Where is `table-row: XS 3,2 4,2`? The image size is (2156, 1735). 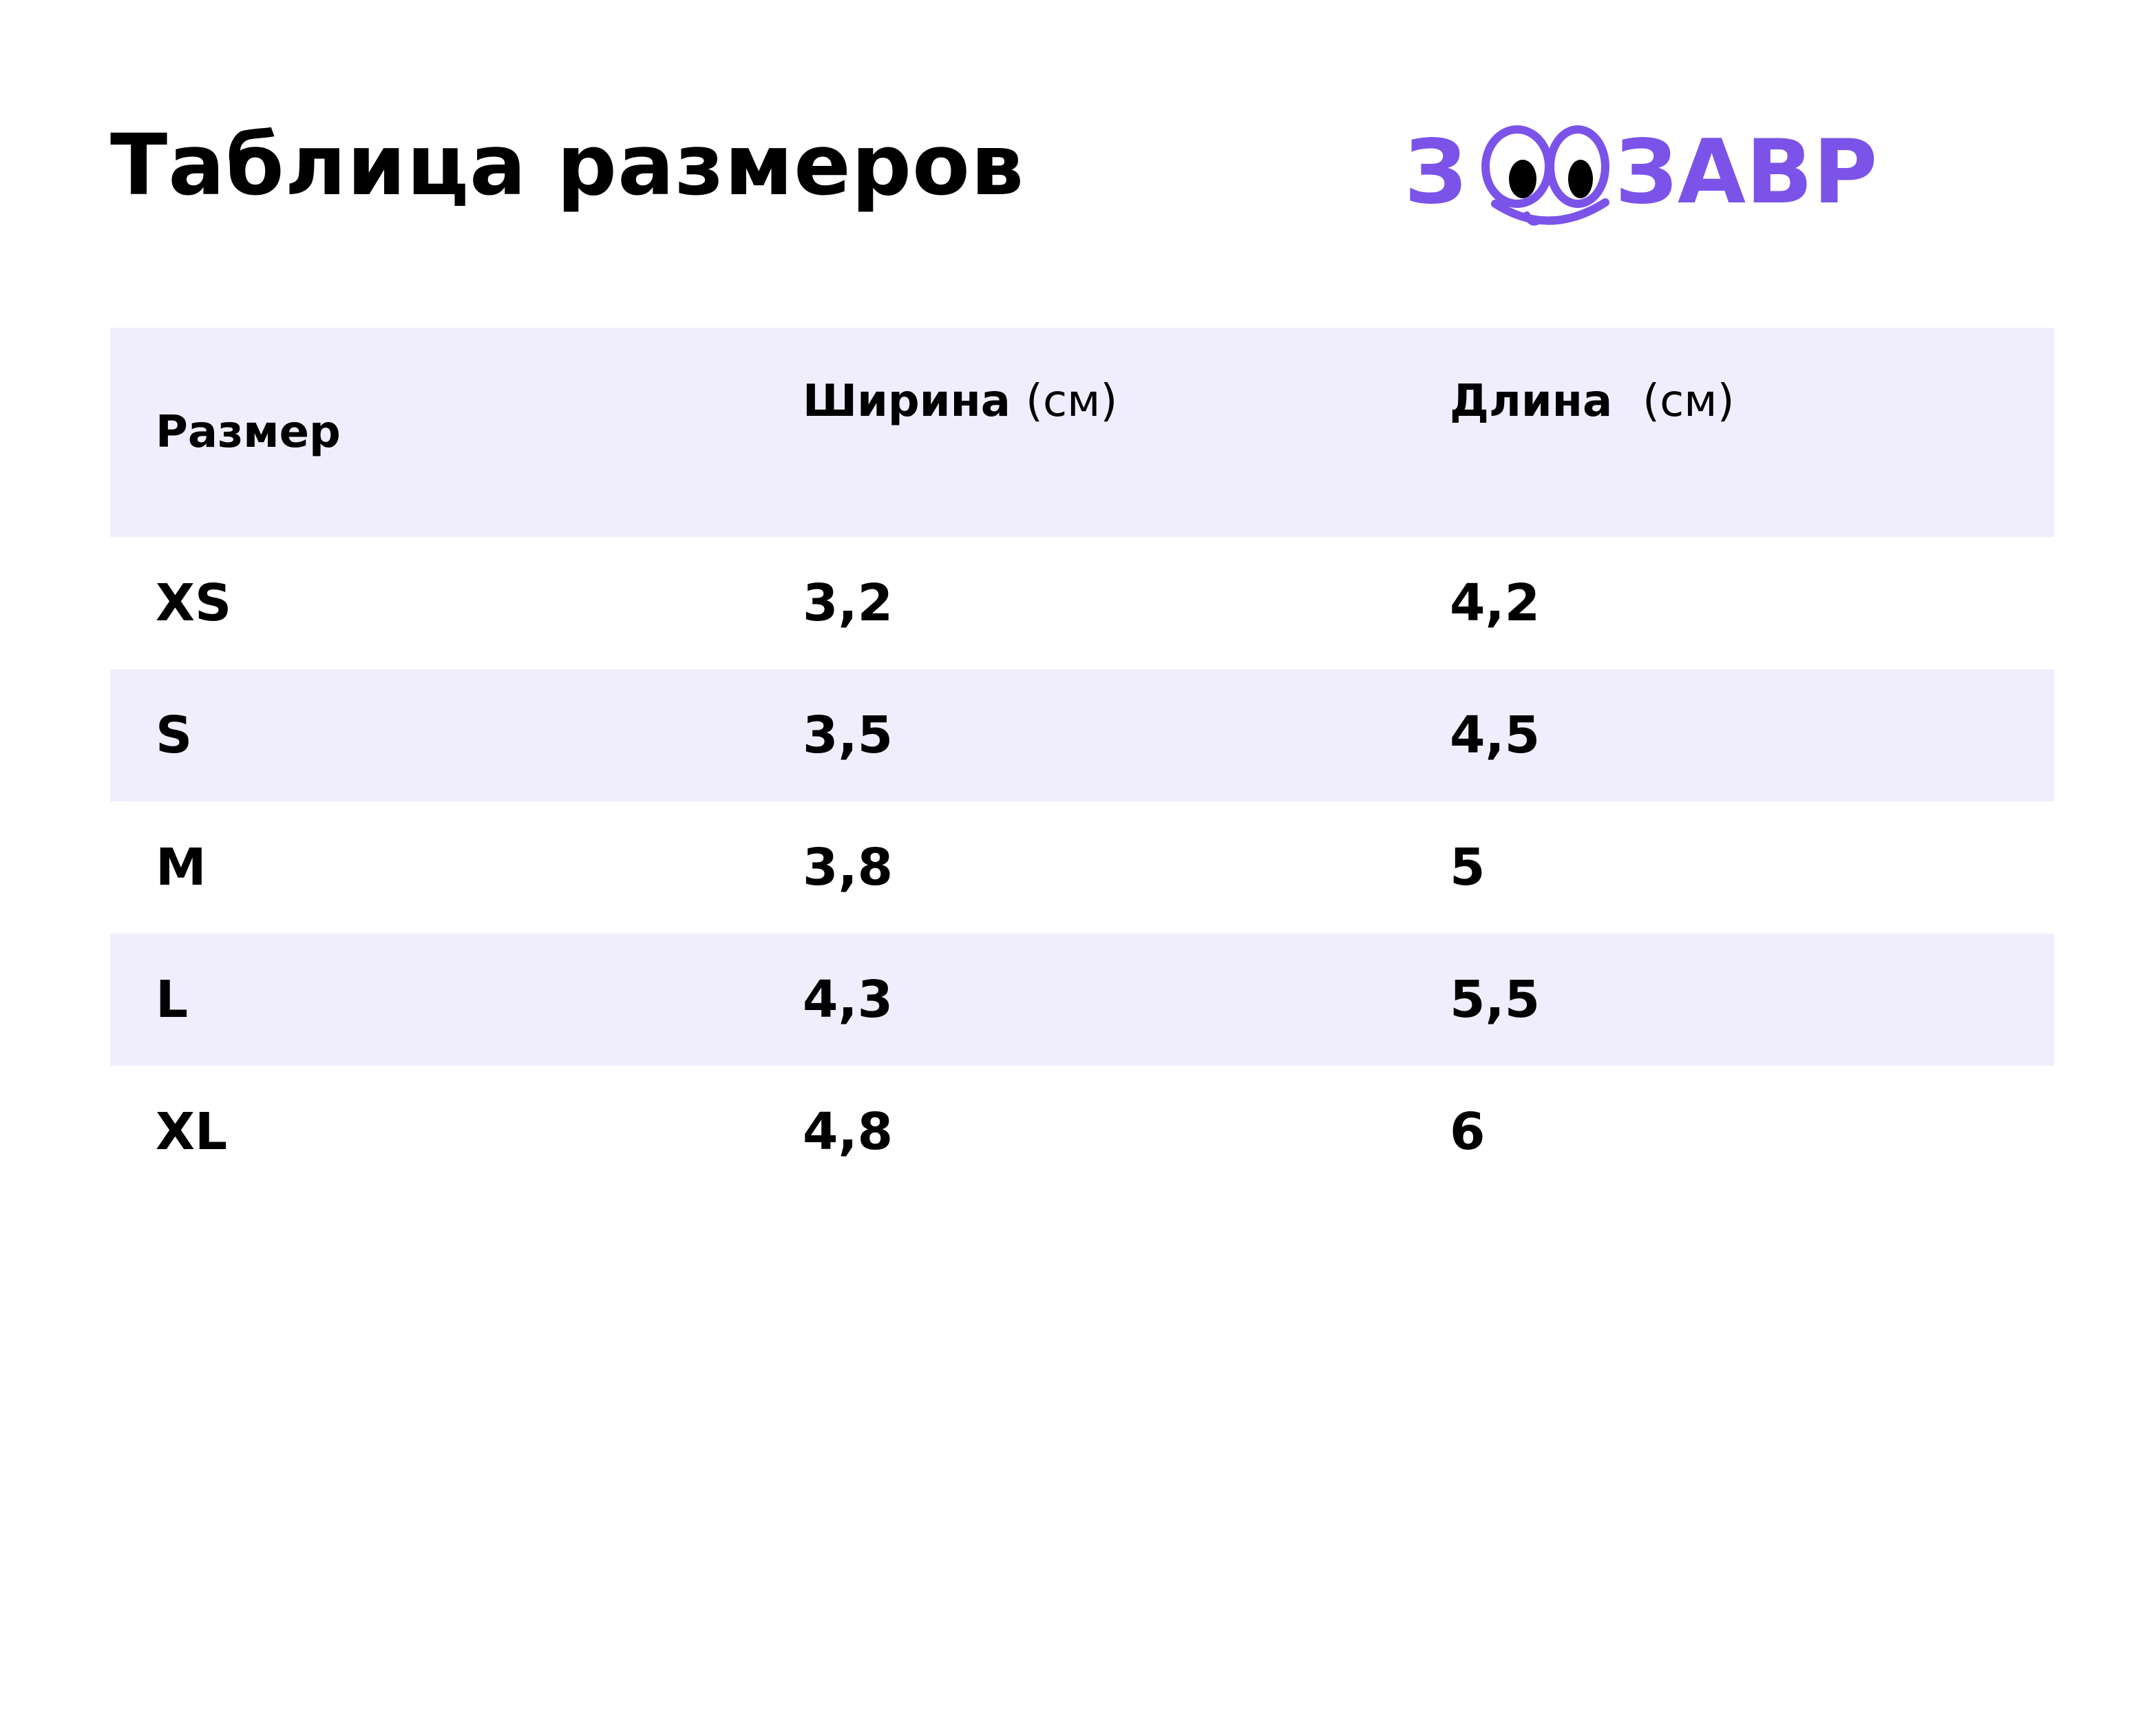 table-row: XS 3,2 4,2 is located at coordinates (1082, 603).